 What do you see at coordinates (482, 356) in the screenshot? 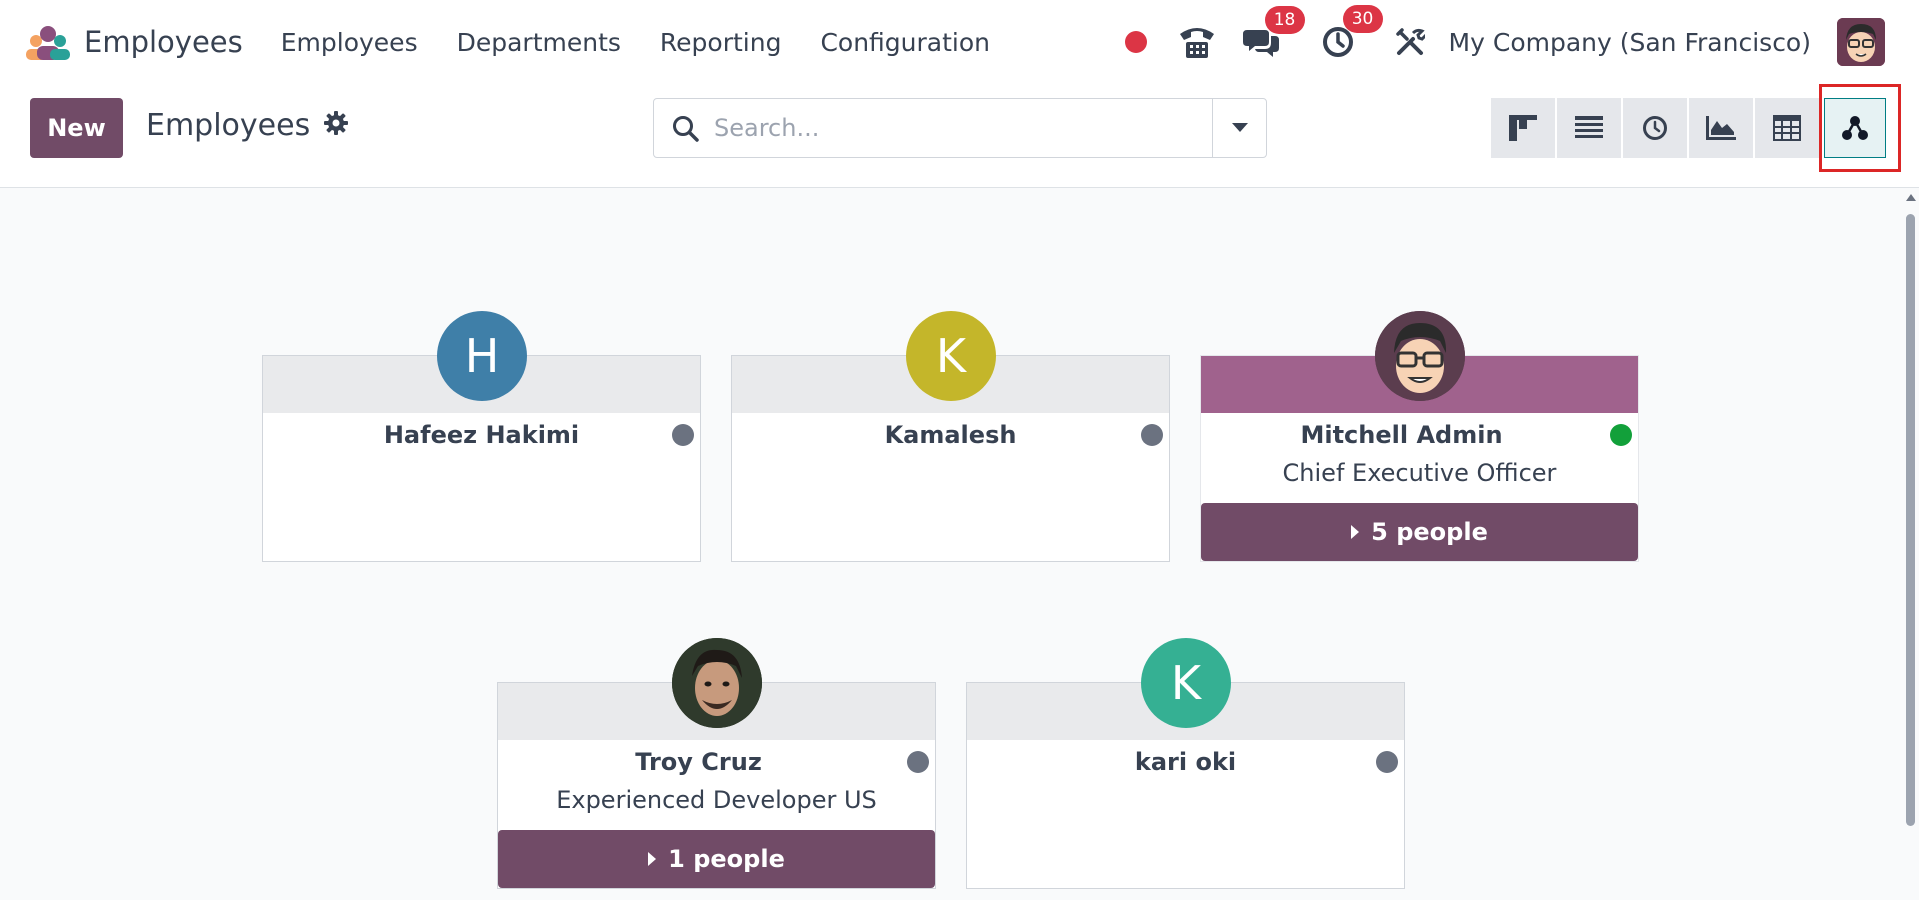
I see `avatar: H` at bounding box center [482, 356].